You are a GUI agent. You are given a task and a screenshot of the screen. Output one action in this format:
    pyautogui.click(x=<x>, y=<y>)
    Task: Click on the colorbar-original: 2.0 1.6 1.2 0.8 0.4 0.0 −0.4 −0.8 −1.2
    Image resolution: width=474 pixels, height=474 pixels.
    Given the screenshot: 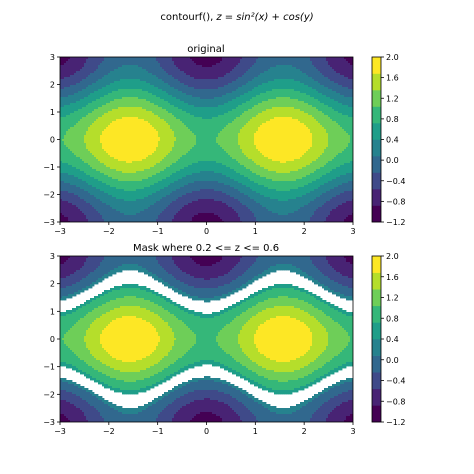 What is the action you would take?
    pyautogui.click(x=388, y=140)
    